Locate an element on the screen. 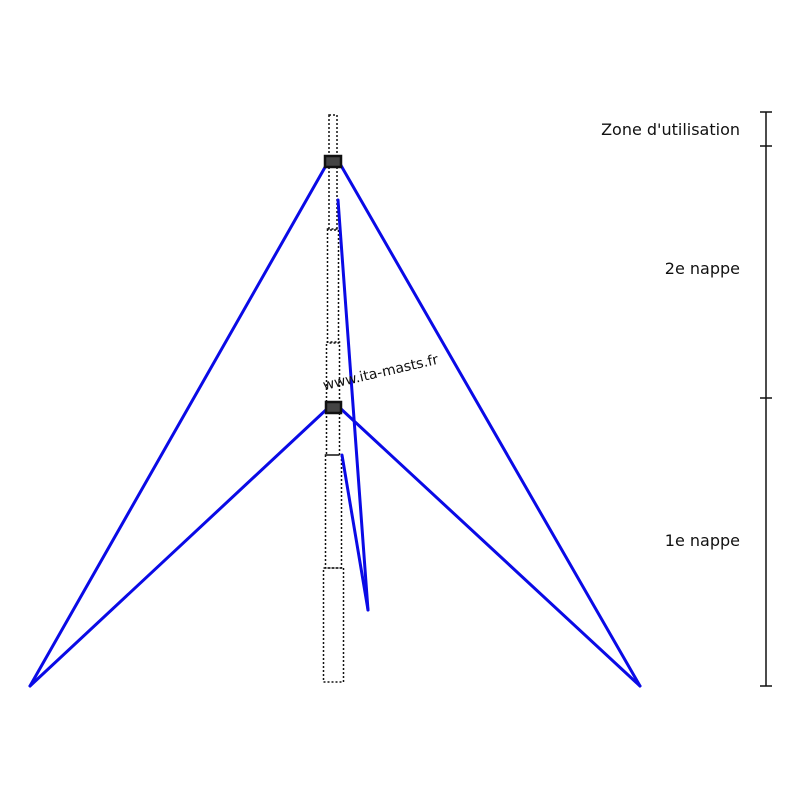 Image resolution: width=800 pixels, height=800 pixels. label-zone-utilisation: Zone d'utilisation is located at coordinates (670, 129).